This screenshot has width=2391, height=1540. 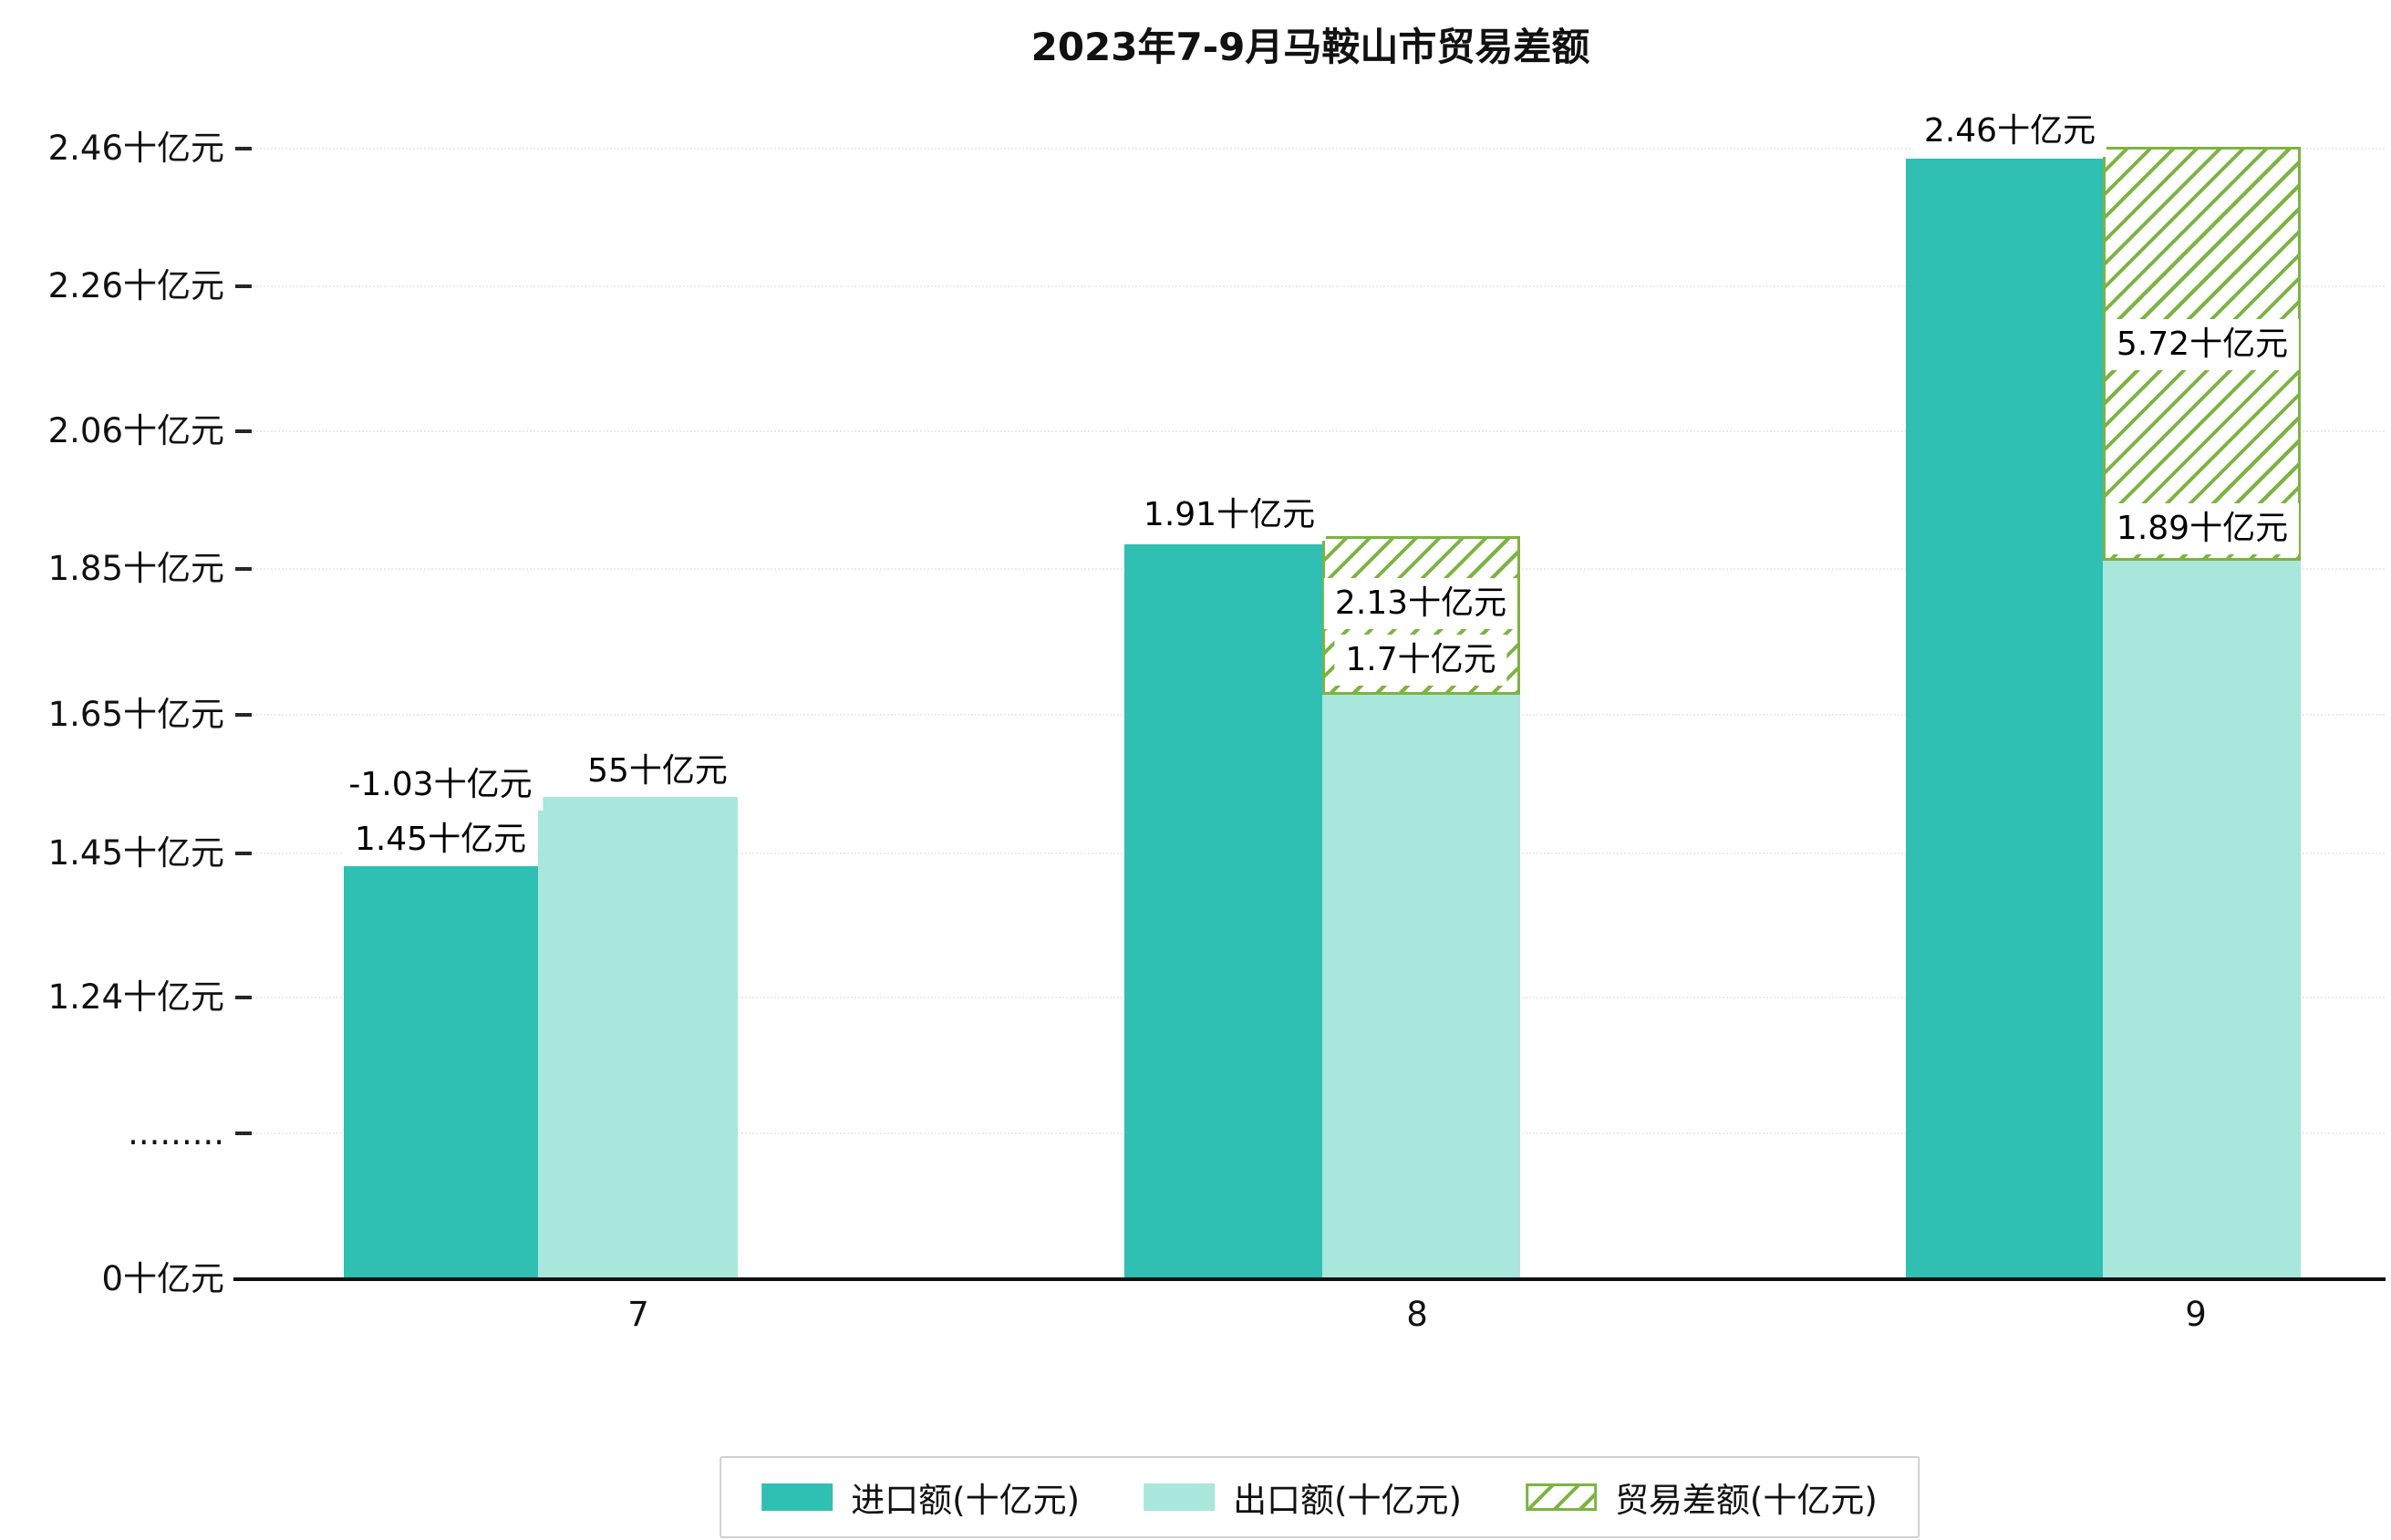 What do you see at coordinates (440, 785) in the screenshot?
I see `data-label-balance-month-7: -1.03十亿元` at bounding box center [440, 785].